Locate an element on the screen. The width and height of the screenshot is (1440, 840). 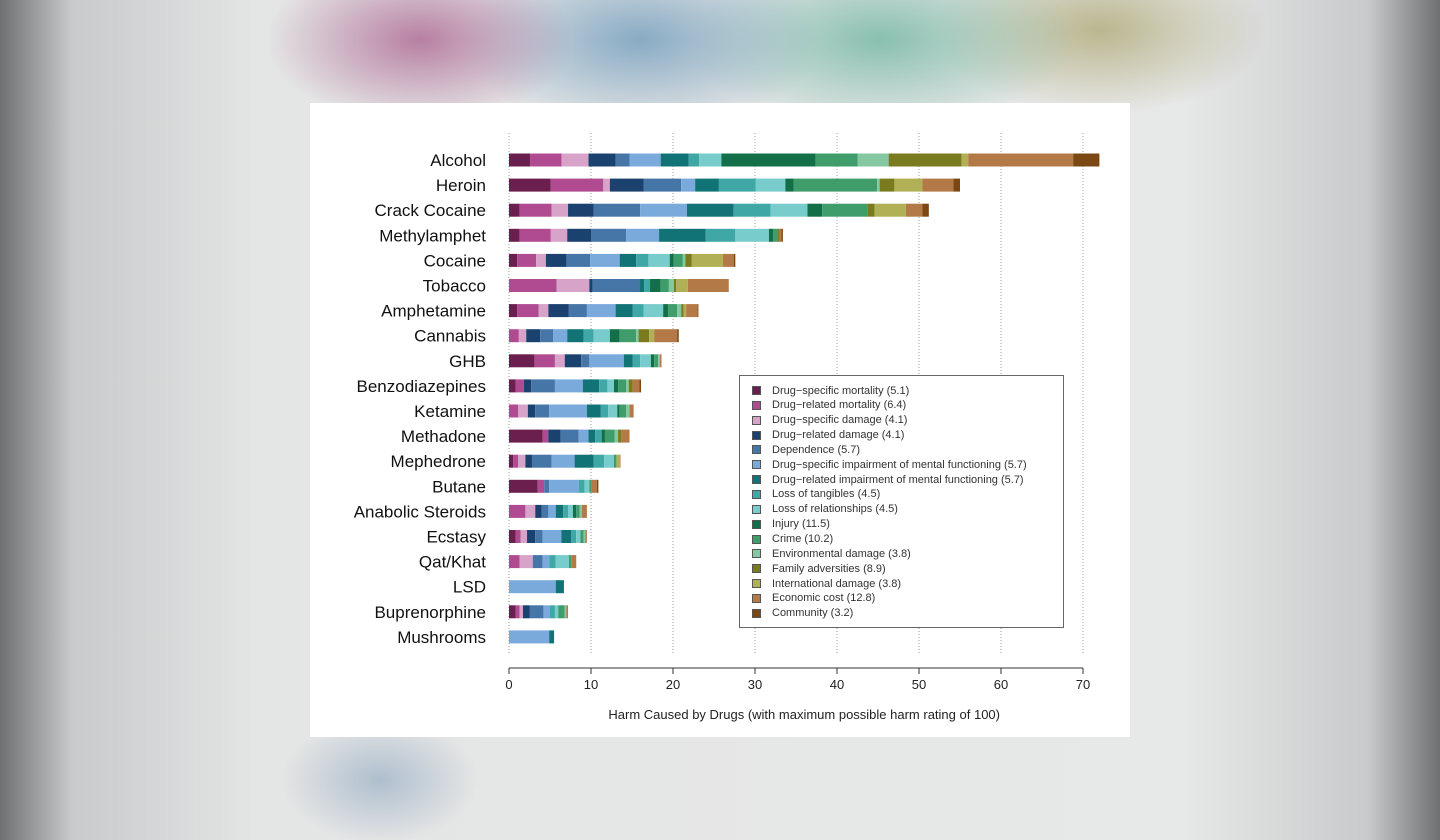
x-tick-label: 10 is located at coordinates (591, 684).